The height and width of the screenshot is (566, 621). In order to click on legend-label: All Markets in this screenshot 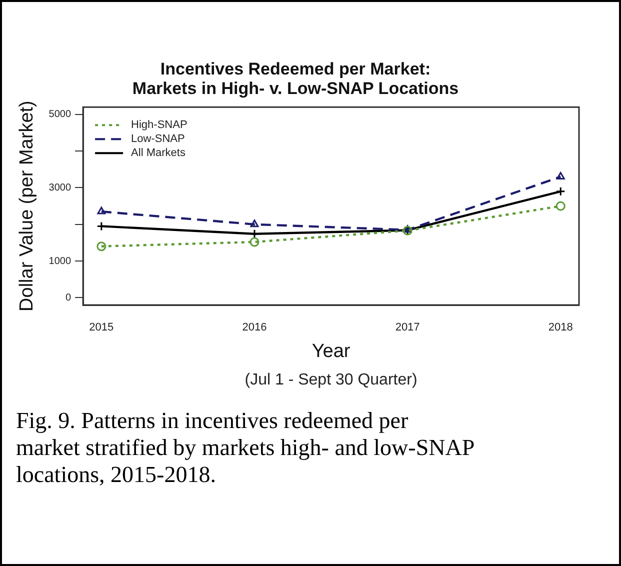, I will do `click(158, 153)`.